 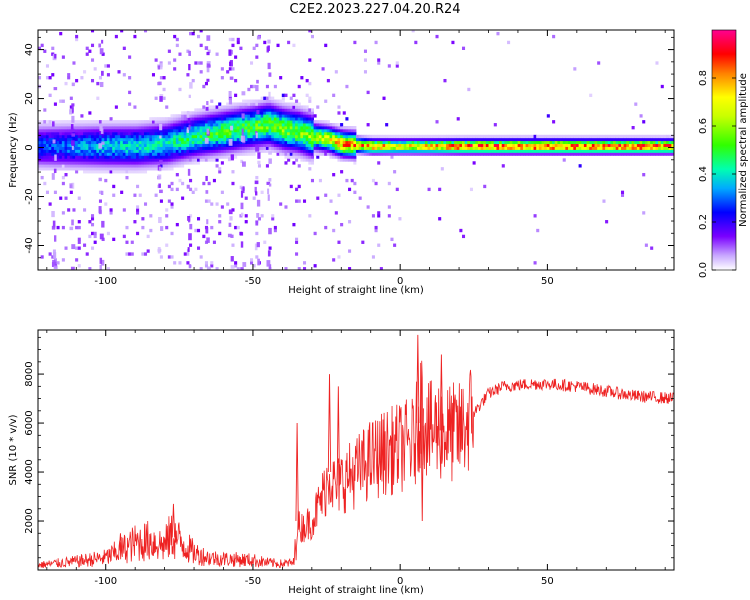 I want to click on y-tick-label: 2000, so click(x=29, y=520).